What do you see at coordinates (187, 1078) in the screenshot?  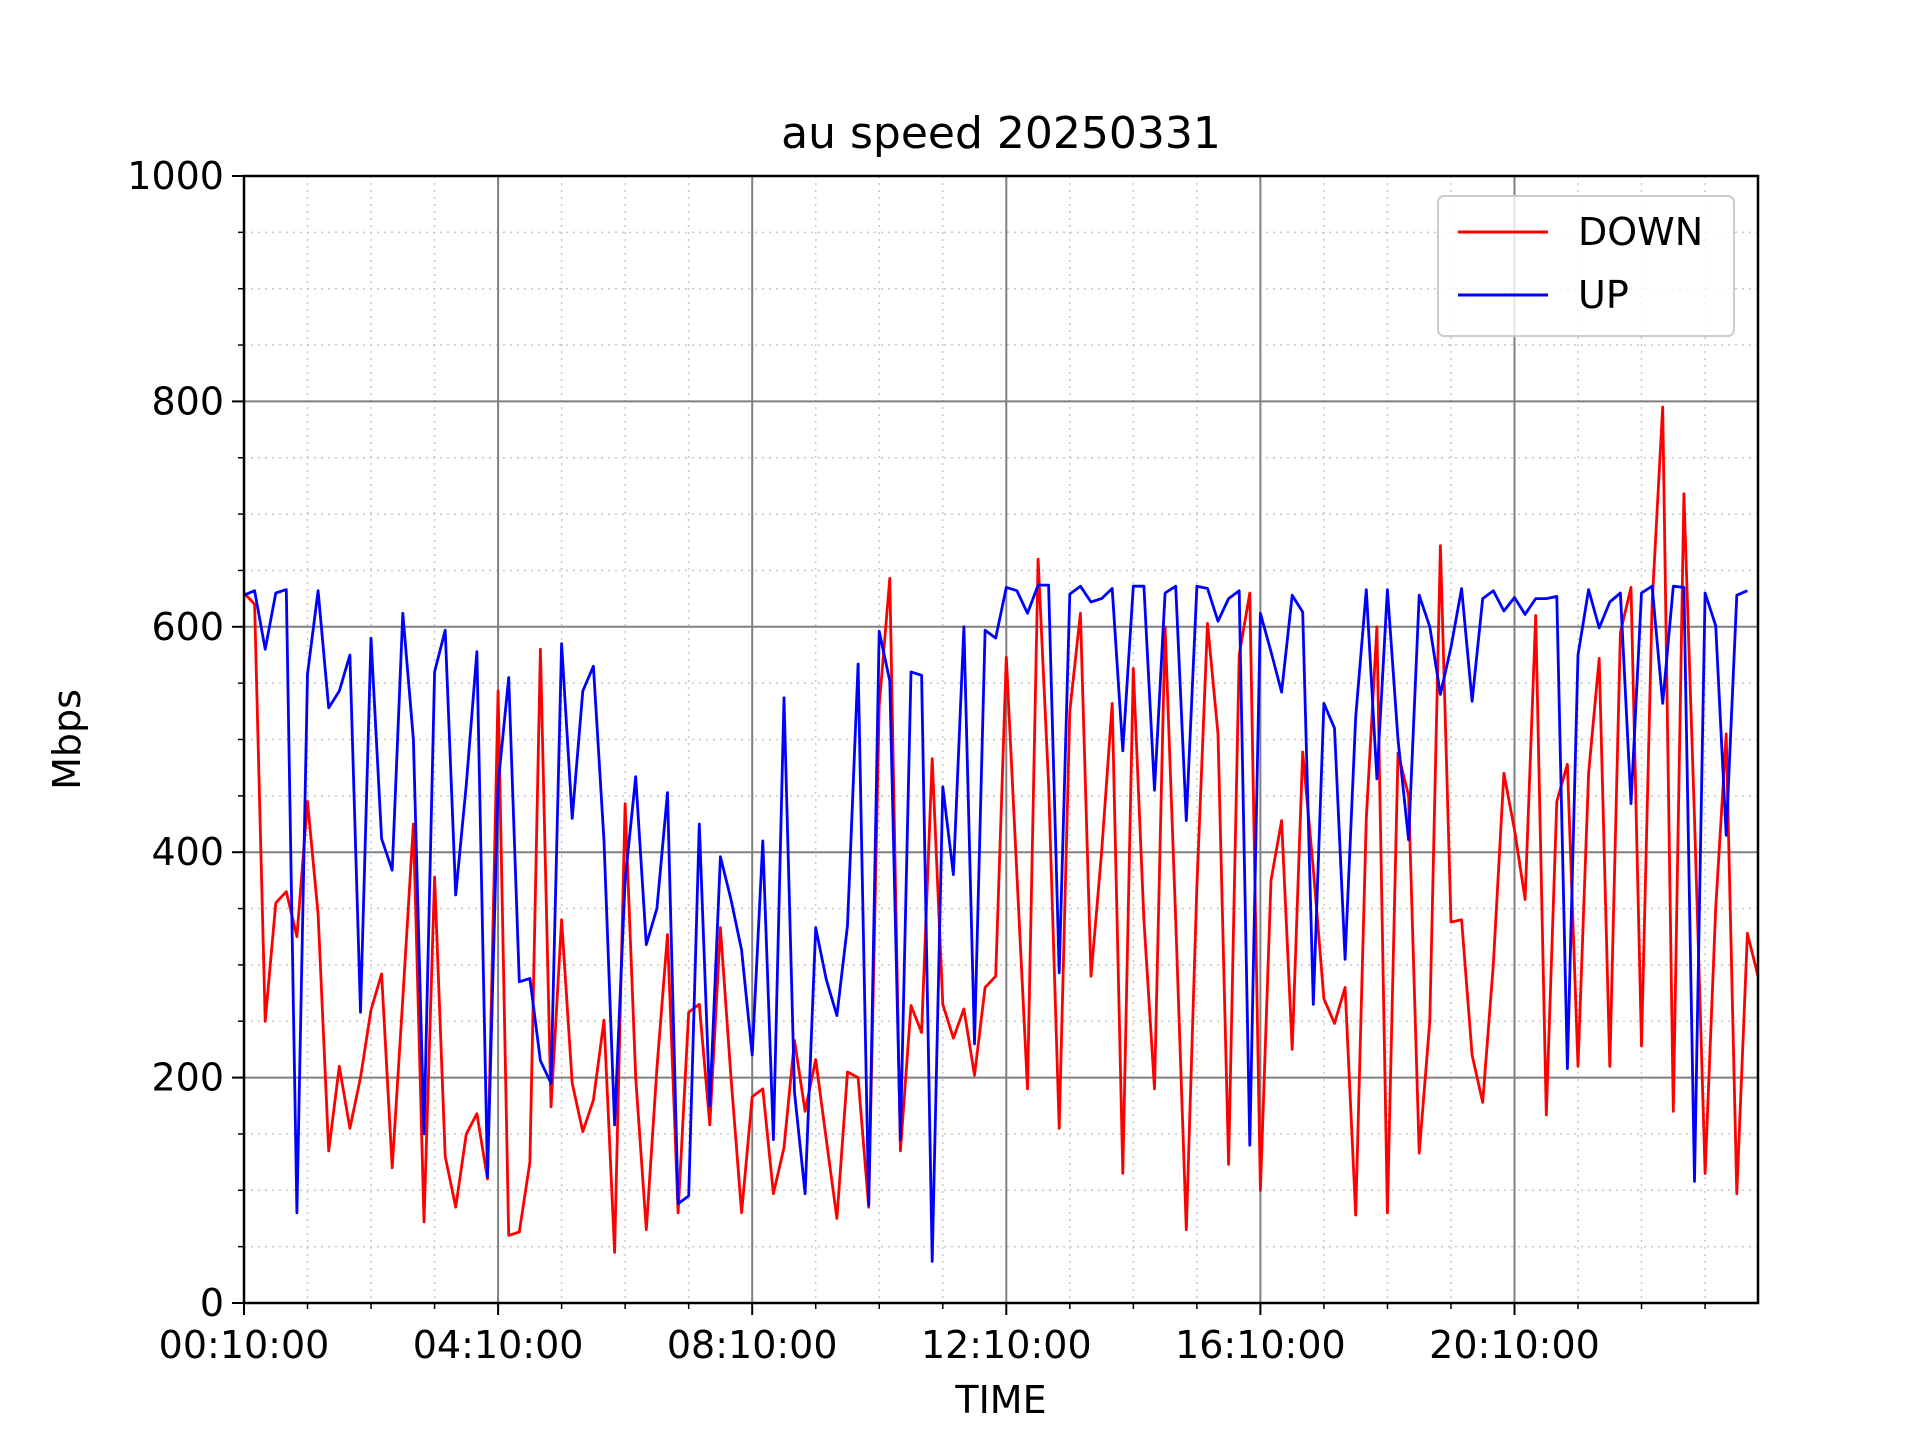 I see `y-tick-label: 200` at bounding box center [187, 1078].